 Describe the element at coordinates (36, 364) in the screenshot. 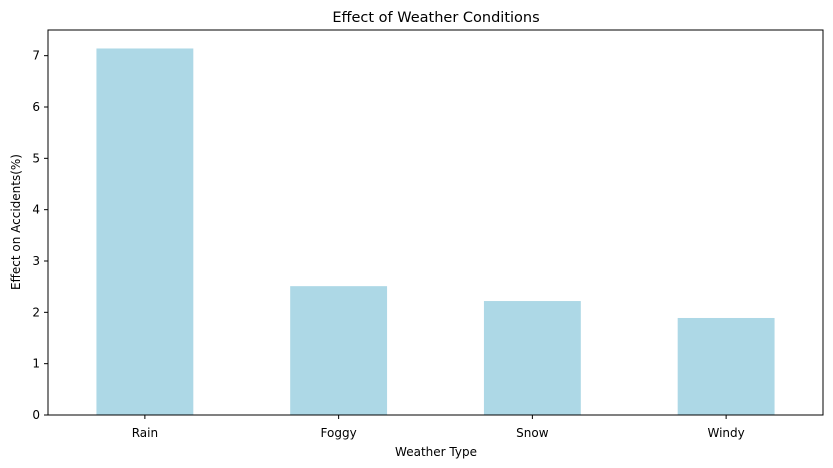

I see `y-tick-label: 1` at that location.